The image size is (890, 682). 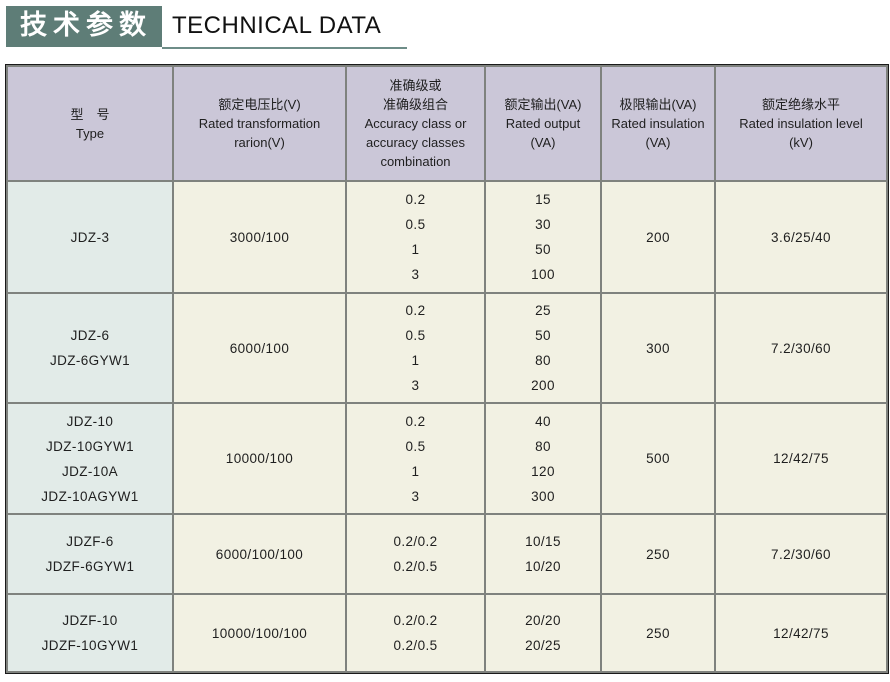 I want to click on cell-line: JDZF-10GYW1, so click(x=90, y=645).